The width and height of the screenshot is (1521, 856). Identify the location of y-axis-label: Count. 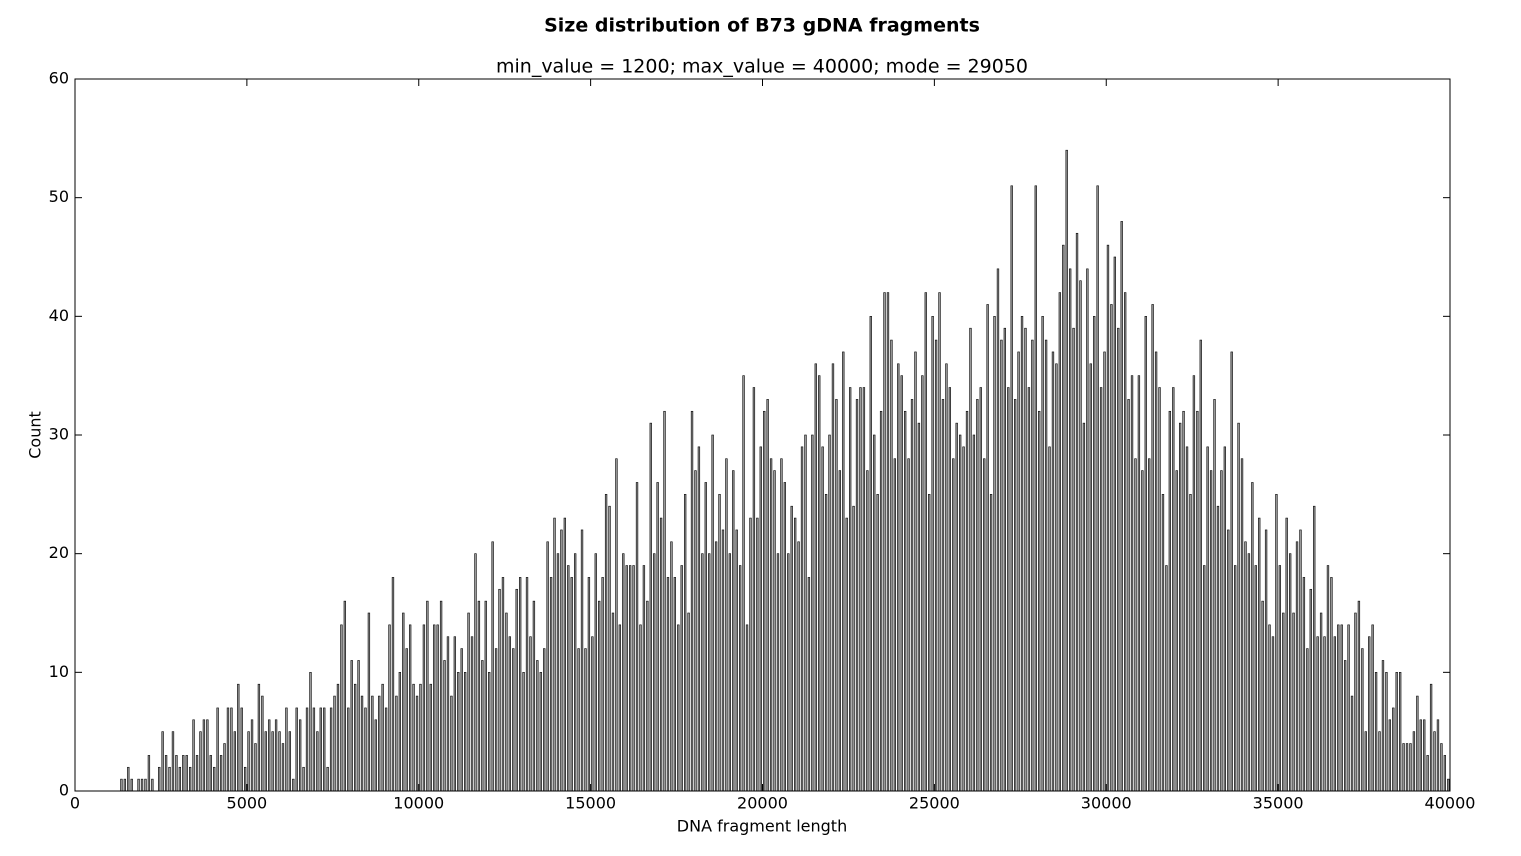
(35, 435).